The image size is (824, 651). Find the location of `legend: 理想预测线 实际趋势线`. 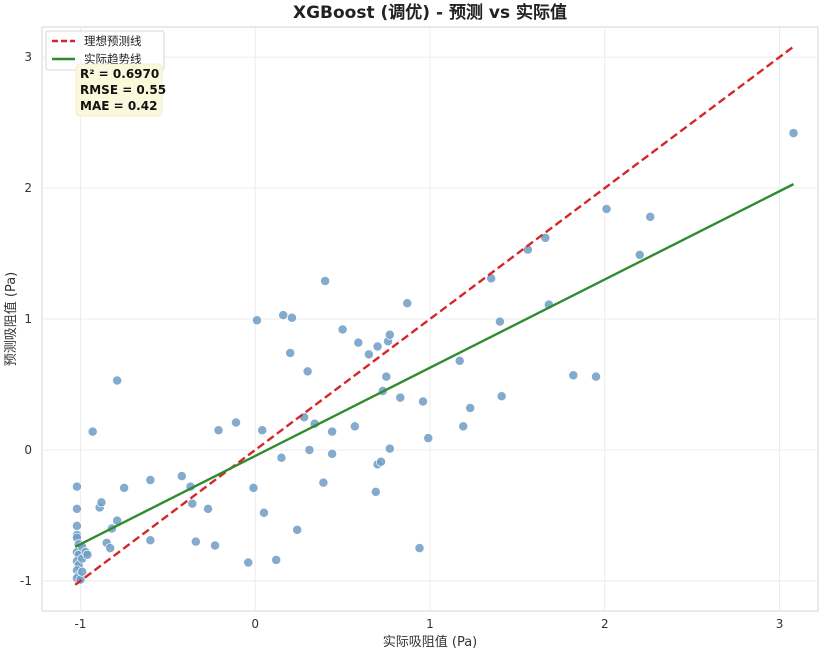

legend: 理想预测线 实际趋势线 is located at coordinates (105, 50).